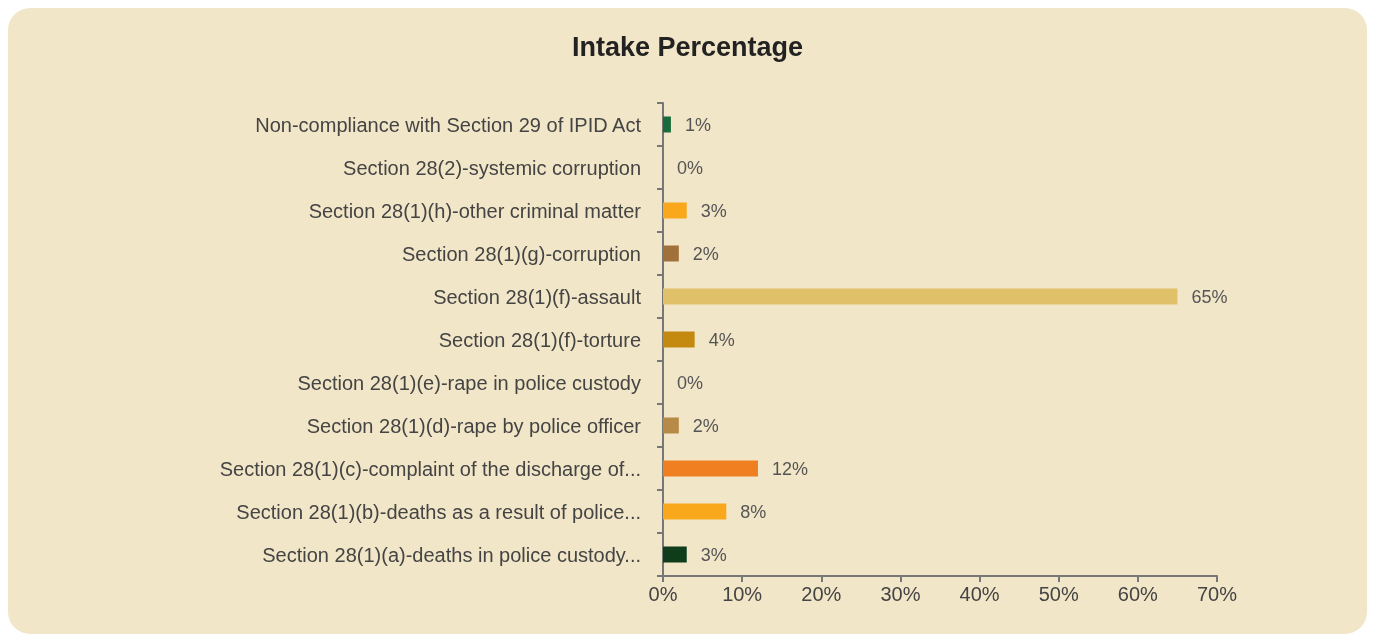 This screenshot has height=637, width=1375. I want to click on y-tick-label: Section 28(1)(g)-corruption, so click(521, 253).